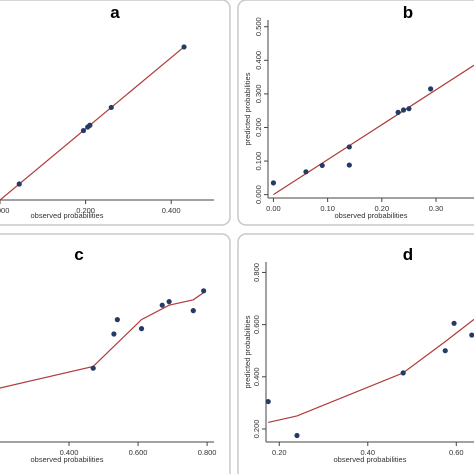 Image resolution: width=474 pixels, height=474 pixels. What do you see at coordinates (67, 215) in the screenshot?
I see `panel-a-x-axis-label: observed probabilities` at bounding box center [67, 215].